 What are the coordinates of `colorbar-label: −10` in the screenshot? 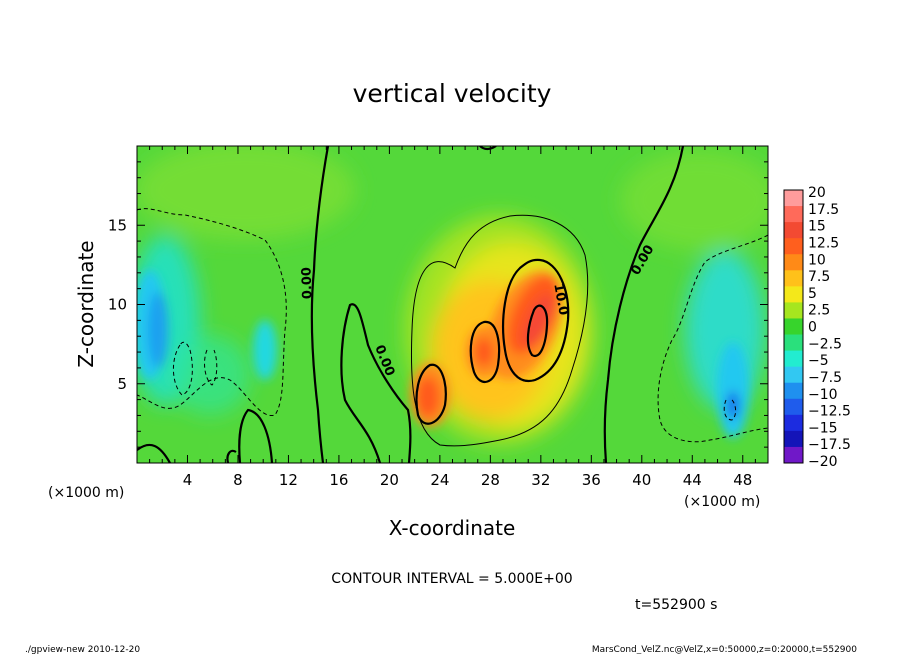 It's located at (823, 395).